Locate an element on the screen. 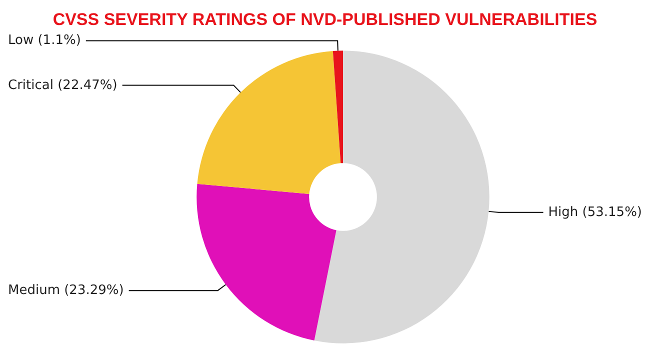 This screenshot has height=357, width=650. chart-title: CVSS SEVERITY RATINGS OF NVD-PUBLISHED VULNERABILITIES is located at coordinates (325, 19).